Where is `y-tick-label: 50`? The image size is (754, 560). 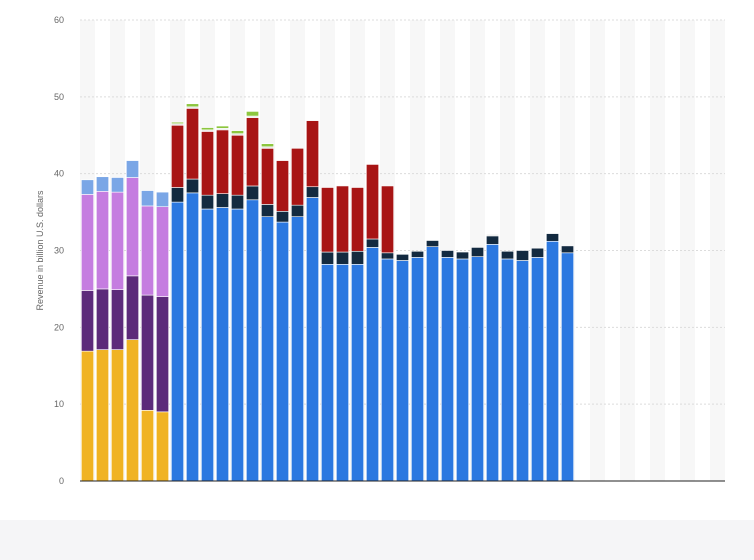 y-tick-label: 50 is located at coordinates (59, 97).